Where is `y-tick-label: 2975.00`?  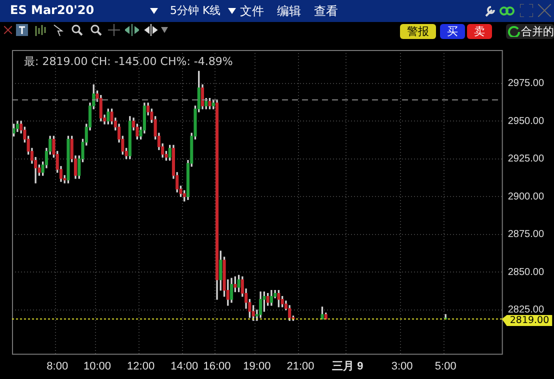
y-tick-label: 2975.00 is located at coordinates (526, 83).